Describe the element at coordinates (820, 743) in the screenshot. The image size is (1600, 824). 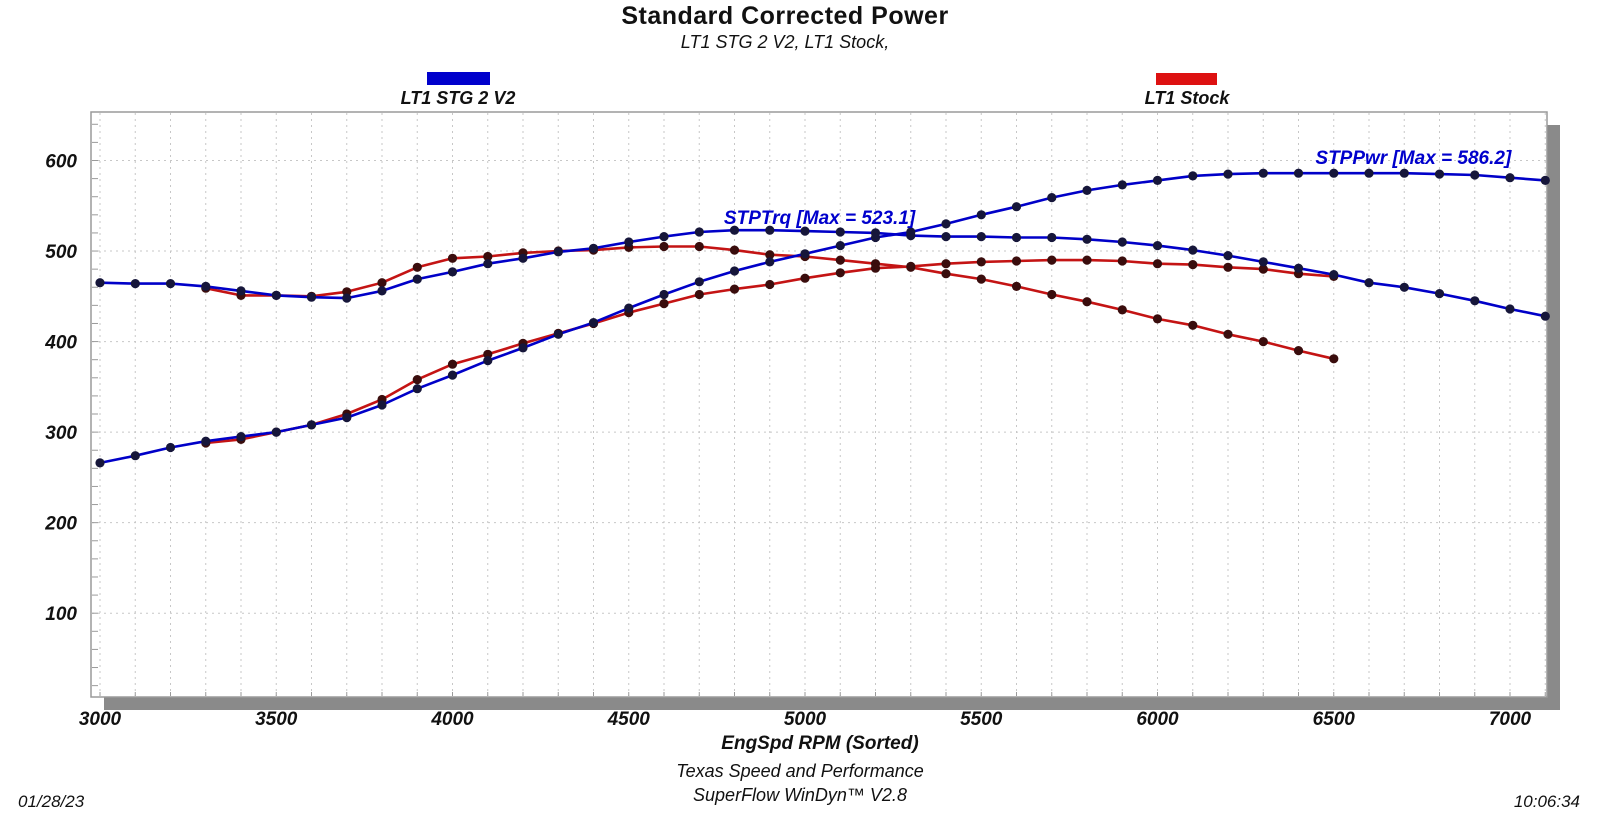
I see `x-axis-title: EngSpd RPM (Sorted)` at that location.